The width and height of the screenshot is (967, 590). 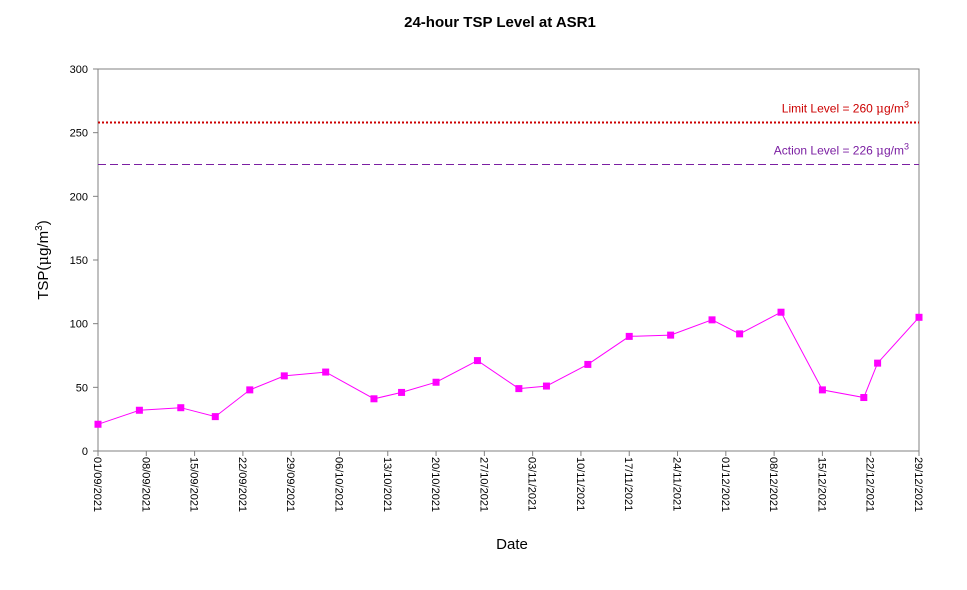 What do you see at coordinates (773, 484) in the screenshot?
I see `x-tick-label: 08/12/2021` at bounding box center [773, 484].